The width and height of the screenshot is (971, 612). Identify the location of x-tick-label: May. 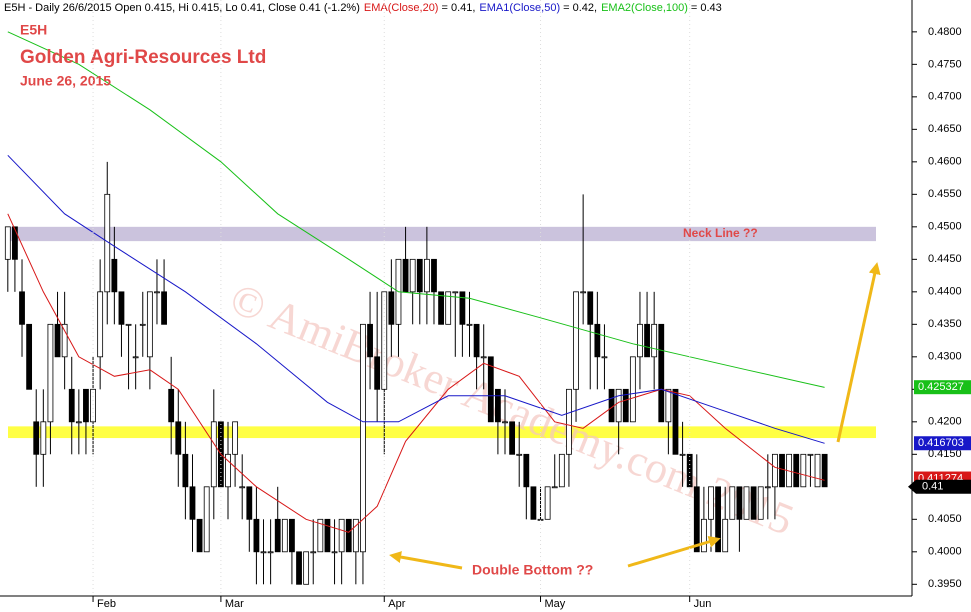
(555, 604).